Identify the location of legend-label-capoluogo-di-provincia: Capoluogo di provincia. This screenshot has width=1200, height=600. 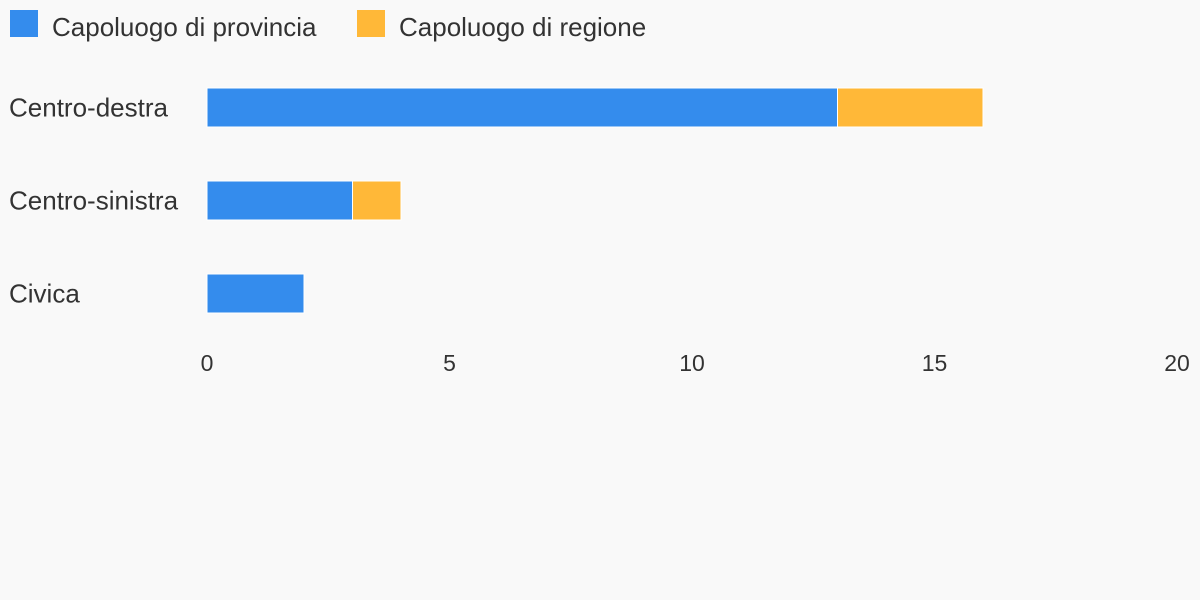
(184, 27).